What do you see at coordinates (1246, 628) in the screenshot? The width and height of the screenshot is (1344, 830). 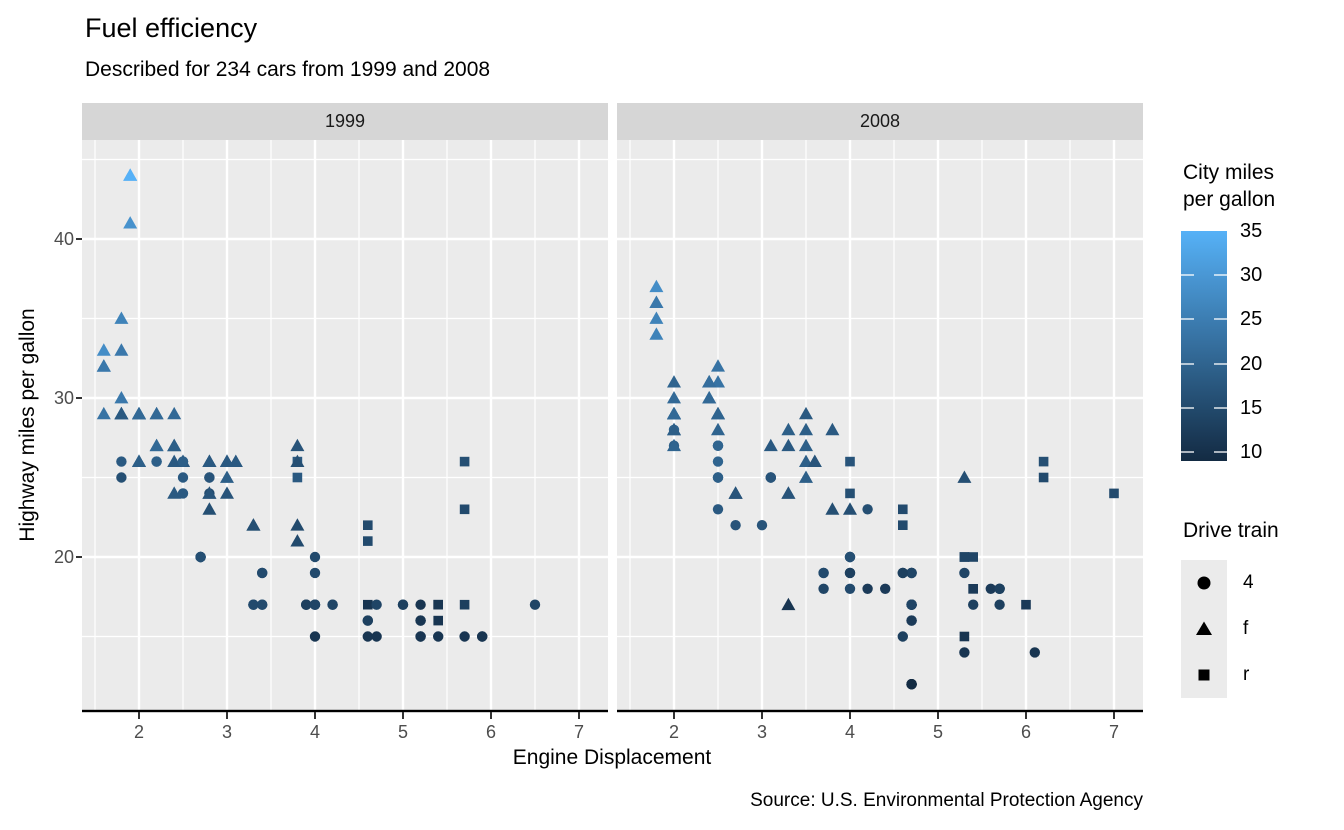 I see `legend-key-label: f` at bounding box center [1246, 628].